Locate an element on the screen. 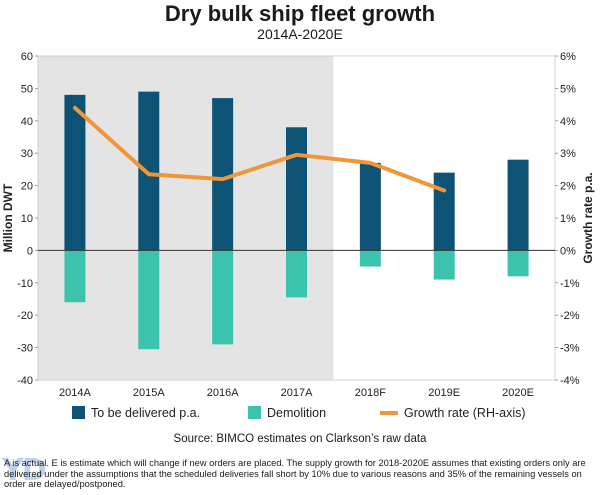 The height and width of the screenshot is (495, 600). legend-label: To be delivered p.a. is located at coordinates (145, 413).